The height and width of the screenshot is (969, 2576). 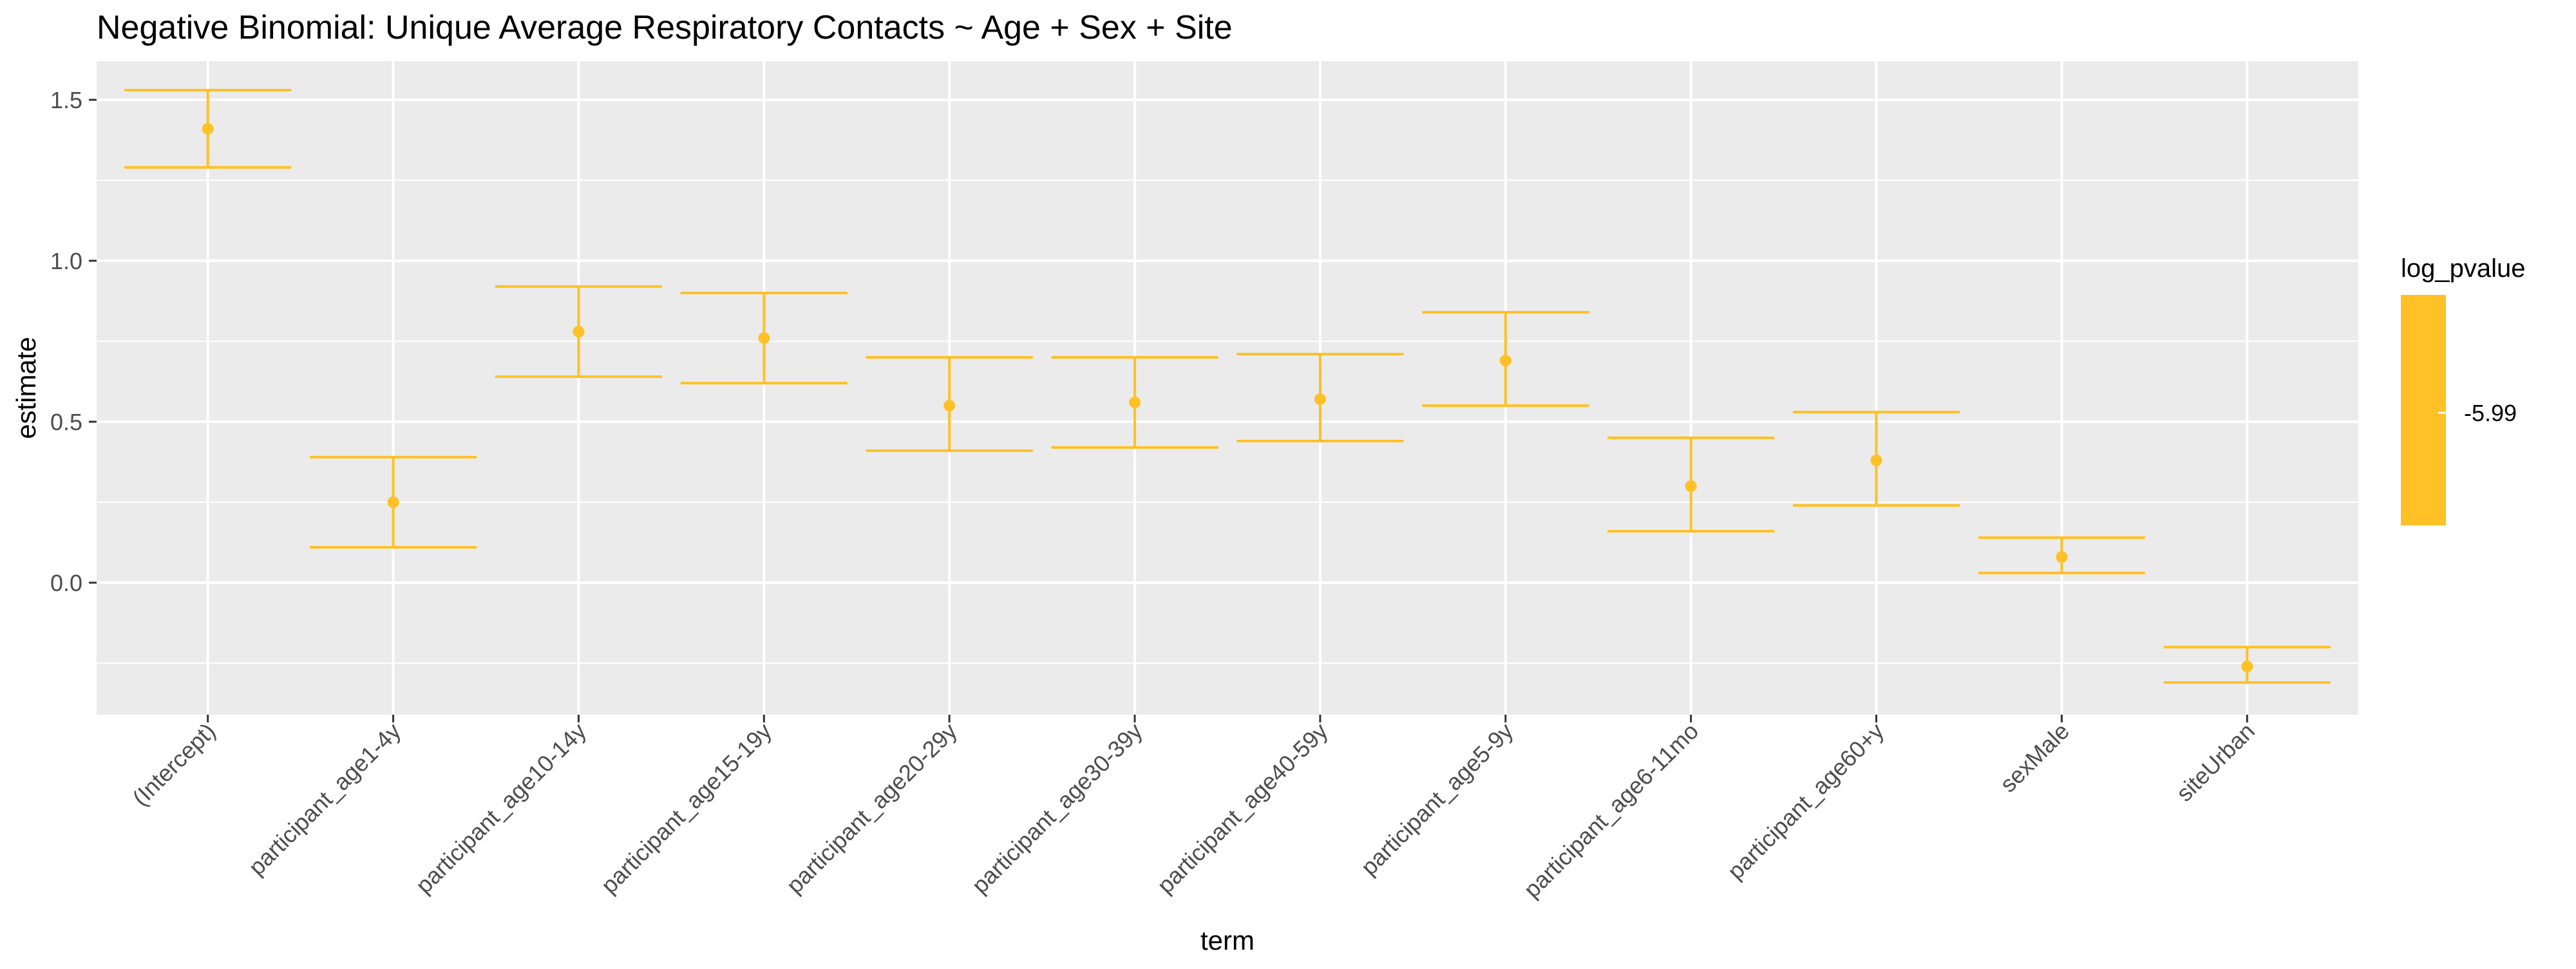 I want to click on y-axis-label: estimate, so click(x=26, y=388).